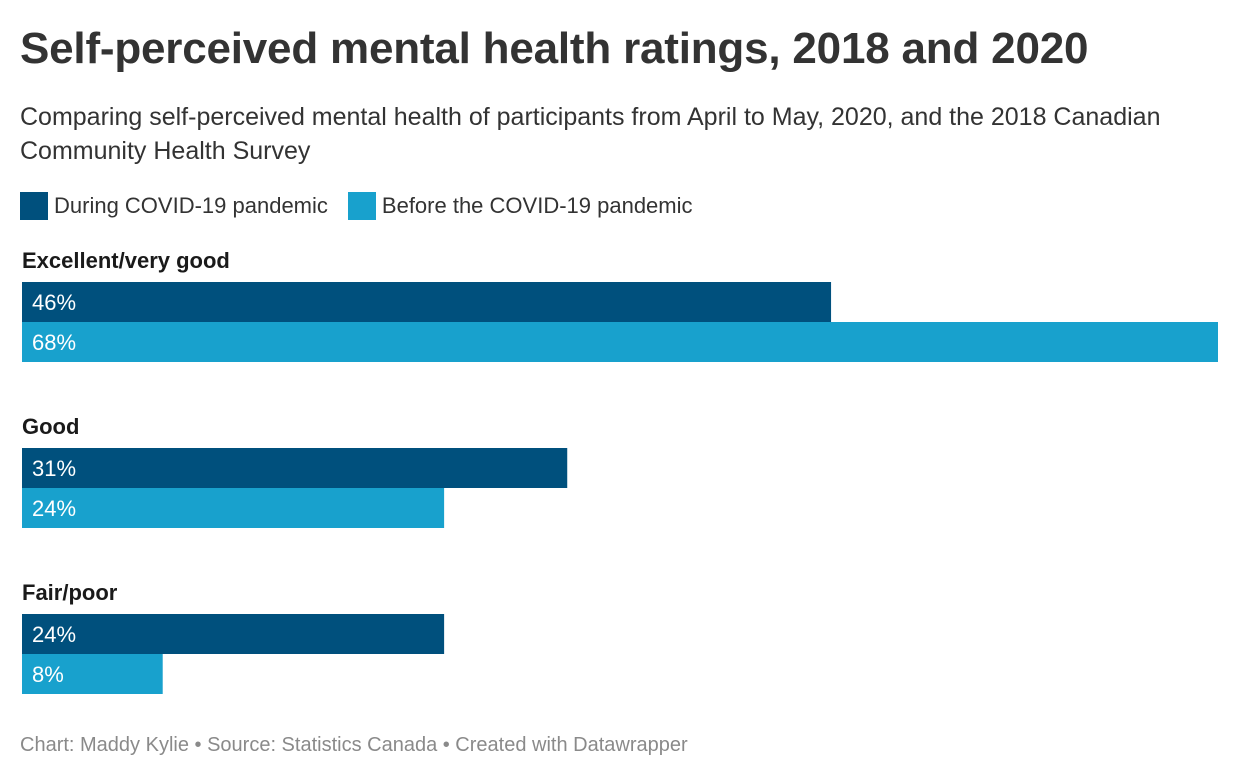 This screenshot has width=1240, height=780. What do you see at coordinates (54, 342) in the screenshot?
I see `data-label-excellent-very-good-before: 68%` at bounding box center [54, 342].